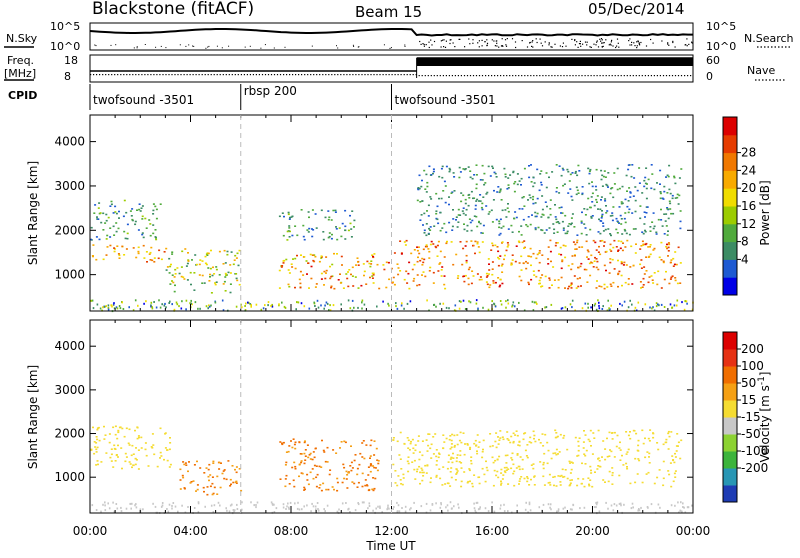 Image resolution: width=800 pixels, height=558 pixels. What do you see at coordinates (730, 341) in the screenshot?
I see `colorbar-swatch` at bounding box center [730, 341].